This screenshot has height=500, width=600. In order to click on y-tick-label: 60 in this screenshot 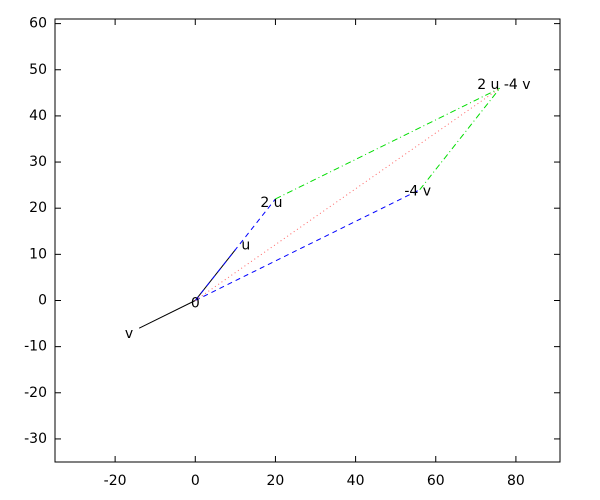, I will do `click(38, 24)`.